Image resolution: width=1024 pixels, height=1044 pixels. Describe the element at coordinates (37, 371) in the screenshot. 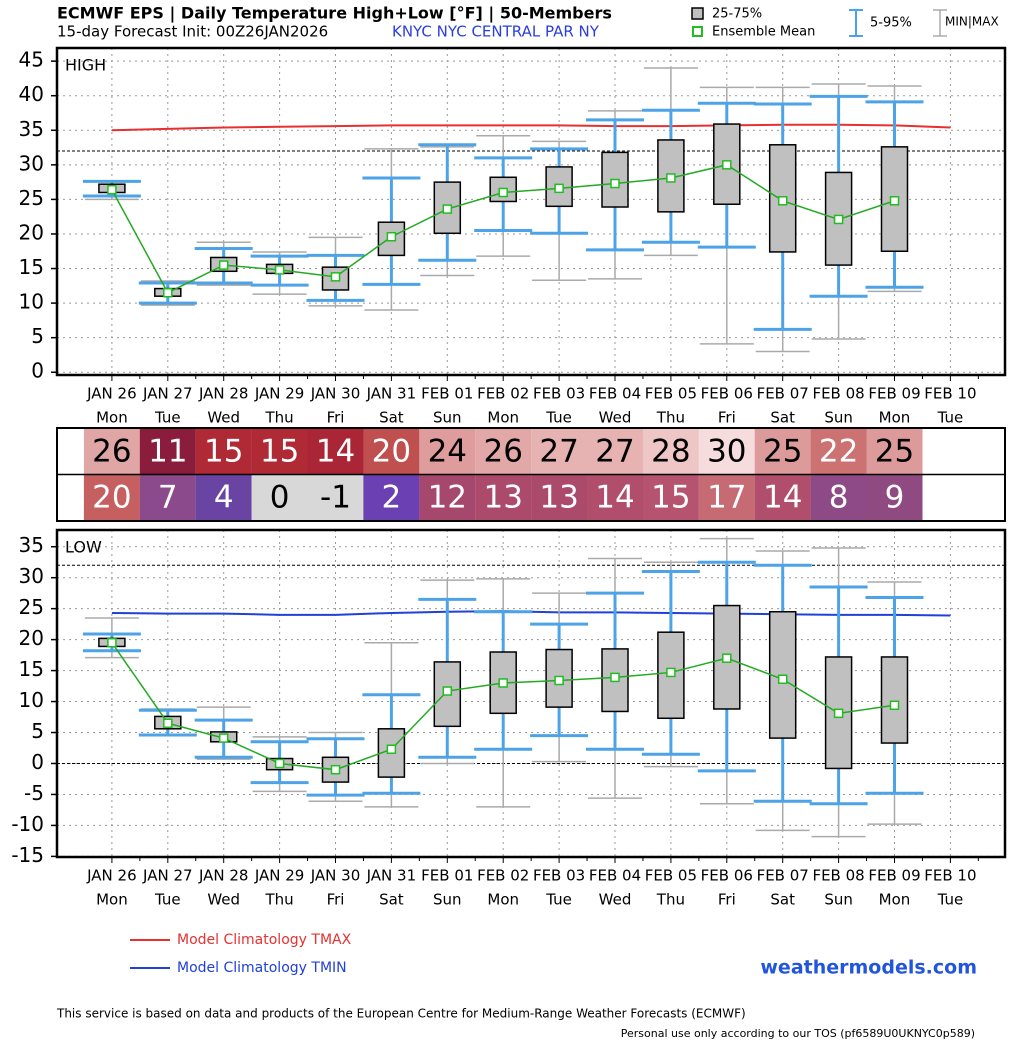

I see `y-tick-label: 0` at that location.